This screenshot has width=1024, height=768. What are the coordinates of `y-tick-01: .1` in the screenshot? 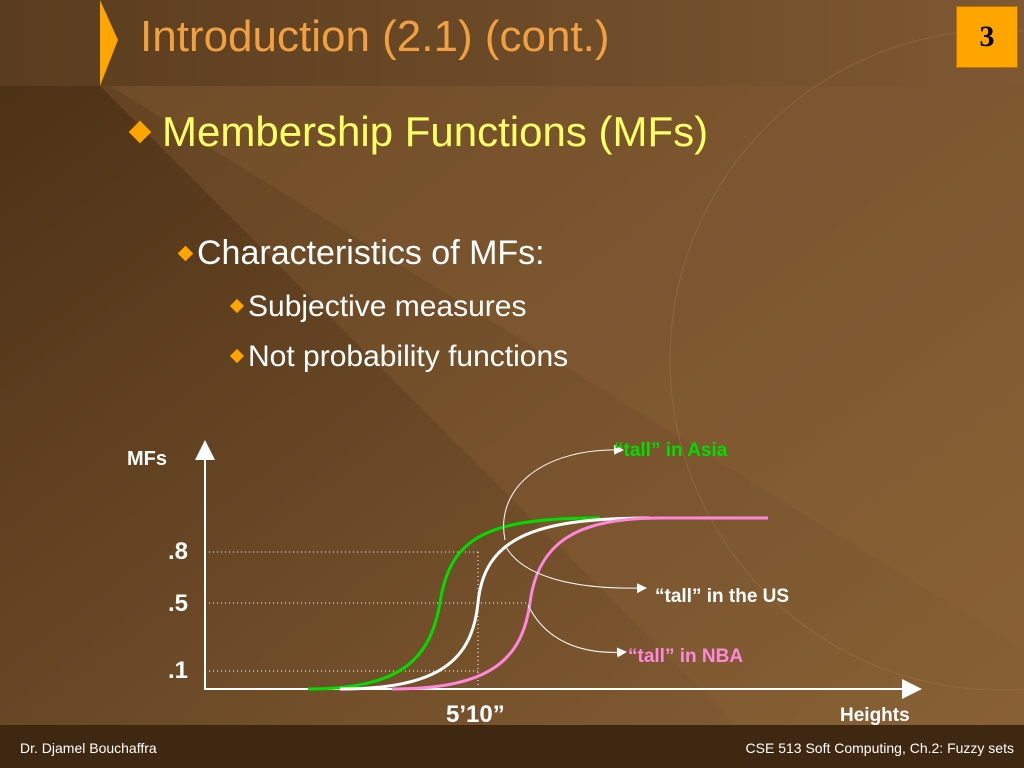 It's located at (178, 670).